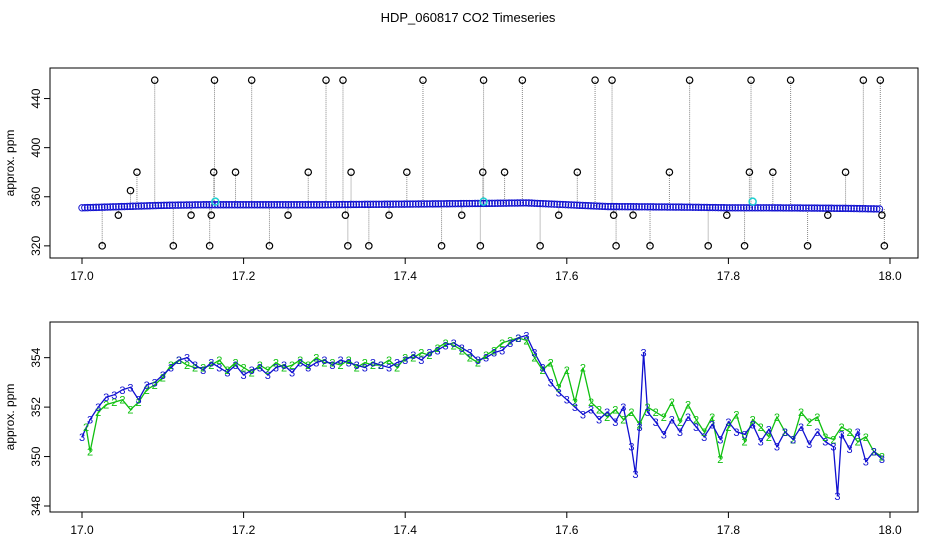 This screenshot has height=540, width=936. Describe the element at coordinates (244, 276) in the screenshot. I see `top-x-tick-label: 17.2` at that location.